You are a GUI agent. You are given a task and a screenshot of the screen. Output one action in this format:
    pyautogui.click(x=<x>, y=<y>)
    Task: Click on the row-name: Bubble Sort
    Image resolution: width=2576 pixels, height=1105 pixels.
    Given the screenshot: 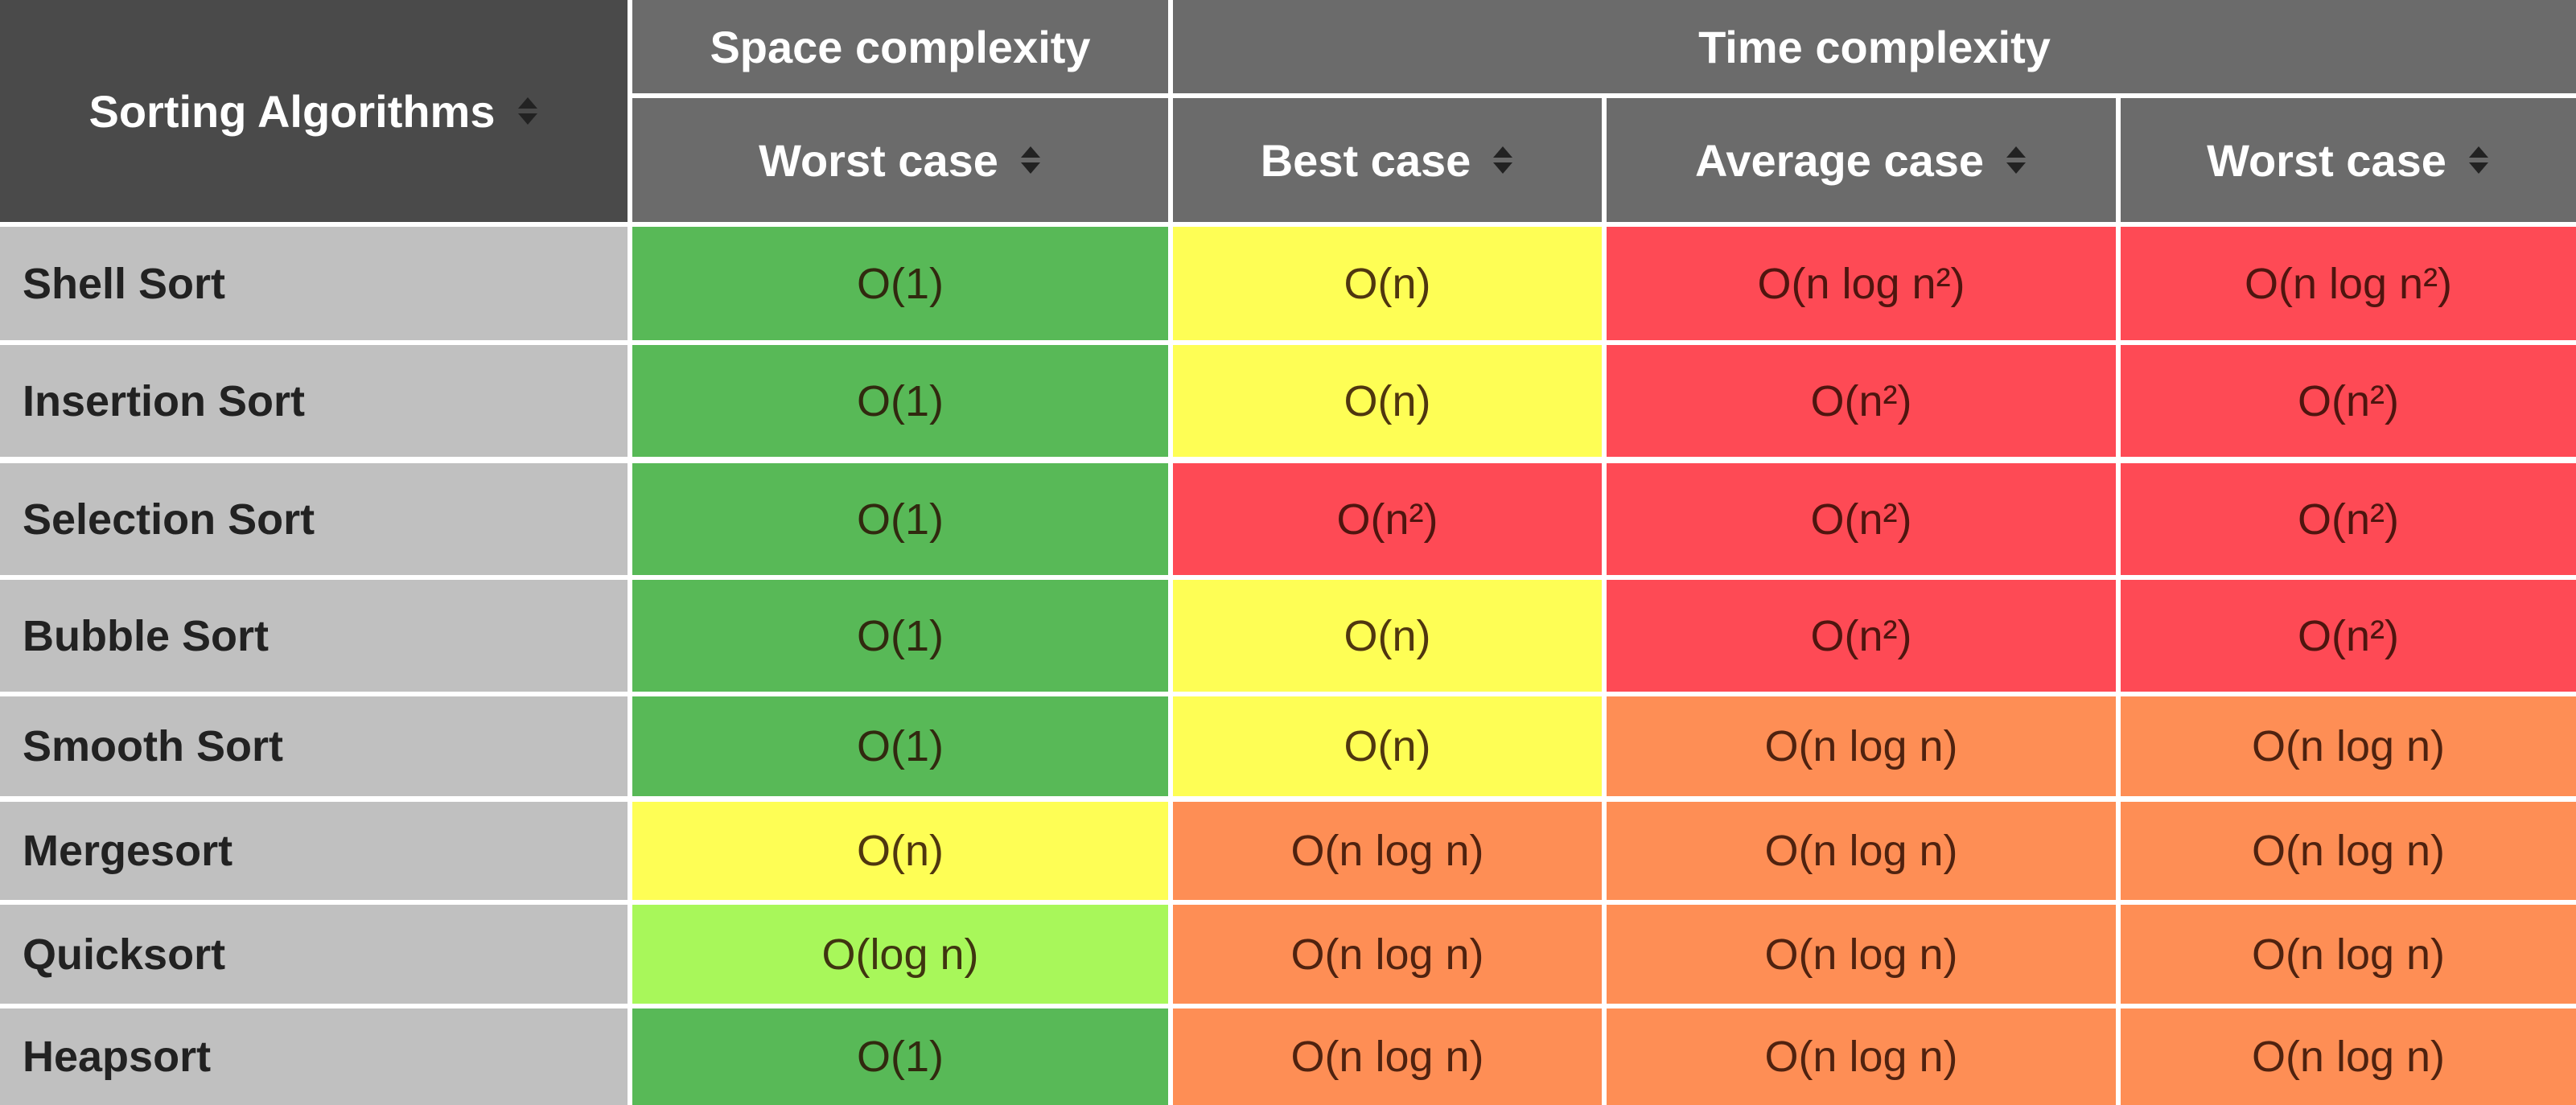 What is the action you would take?
    pyautogui.click(x=146, y=636)
    